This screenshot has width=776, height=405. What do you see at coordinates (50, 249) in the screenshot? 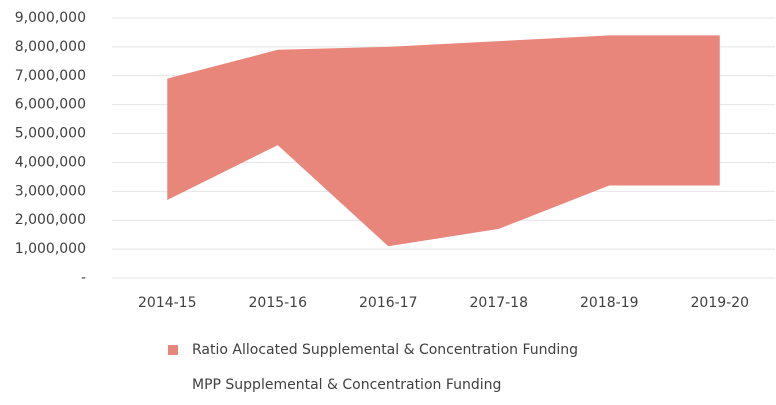
I see `y-tick-label: 1,000,000` at bounding box center [50, 249].